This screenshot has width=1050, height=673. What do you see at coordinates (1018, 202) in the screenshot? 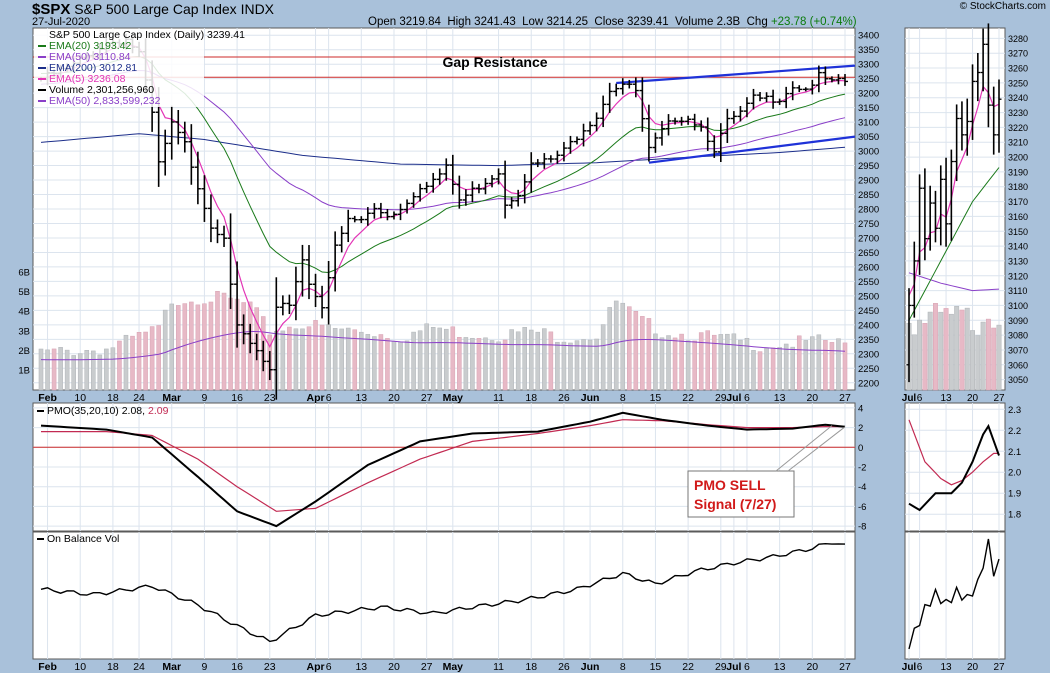
I see `zoom-price-tick-label: 3170` at bounding box center [1018, 202].